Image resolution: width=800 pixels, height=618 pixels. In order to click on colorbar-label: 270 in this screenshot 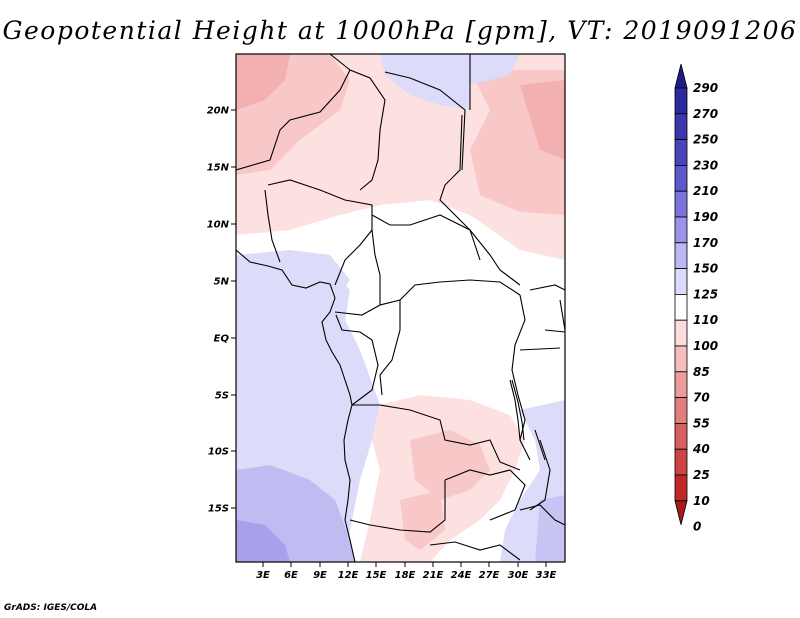, I will do `click(705, 114)`.